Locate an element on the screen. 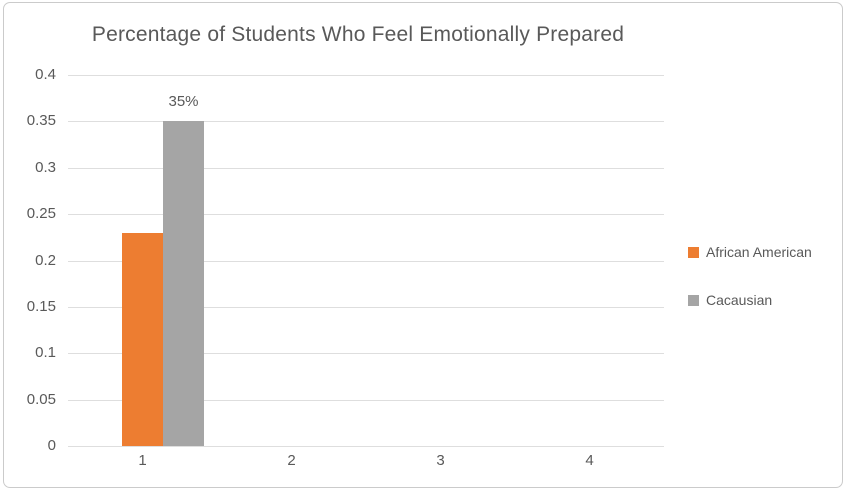  legend-item-cacausian: Cacausian is located at coordinates (750, 300).